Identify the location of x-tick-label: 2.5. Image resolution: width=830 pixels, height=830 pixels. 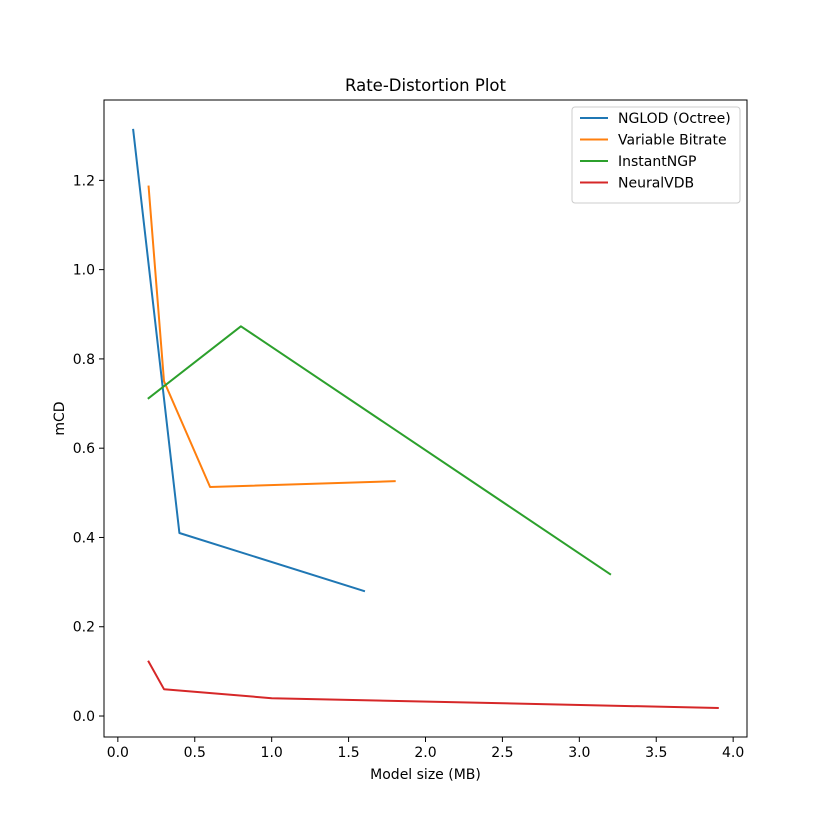
(502, 753).